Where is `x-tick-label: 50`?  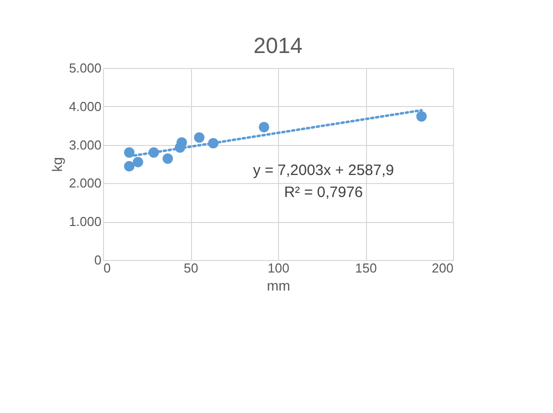
x-tick-label: 50 is located at coordinates (191, 268).